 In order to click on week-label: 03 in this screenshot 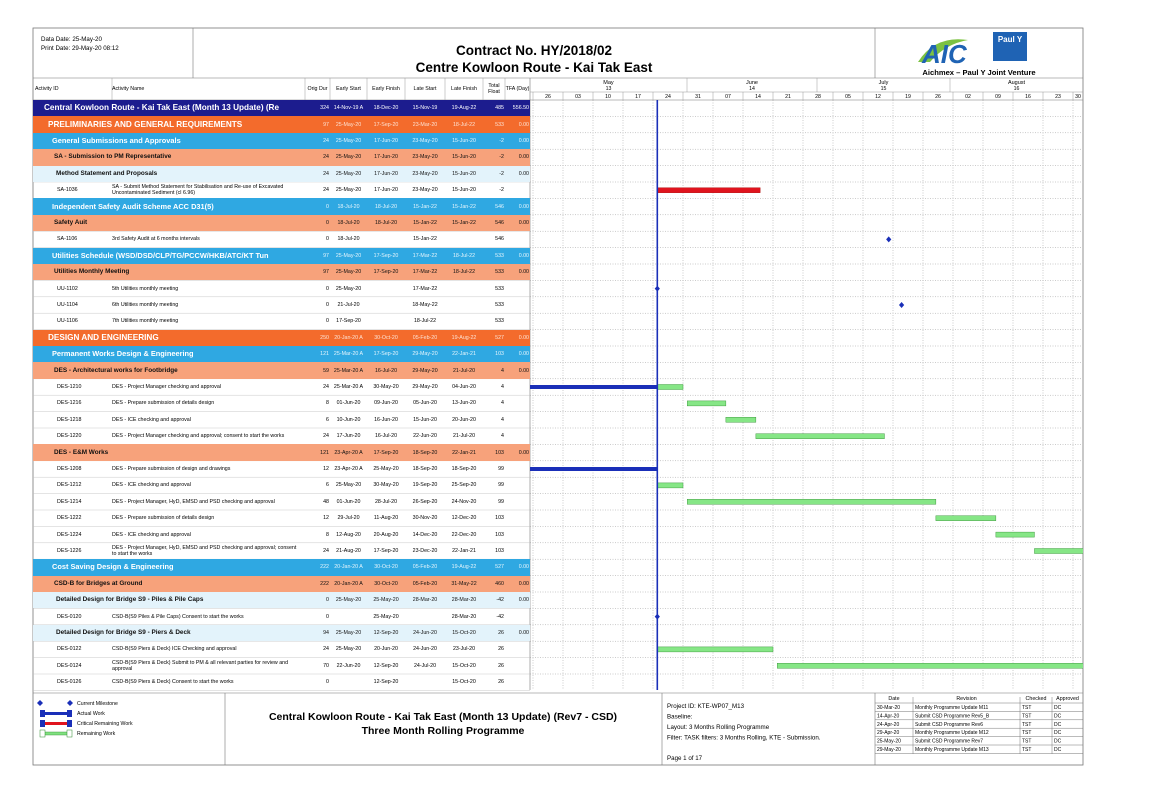, I will do `click(578, 97)`.